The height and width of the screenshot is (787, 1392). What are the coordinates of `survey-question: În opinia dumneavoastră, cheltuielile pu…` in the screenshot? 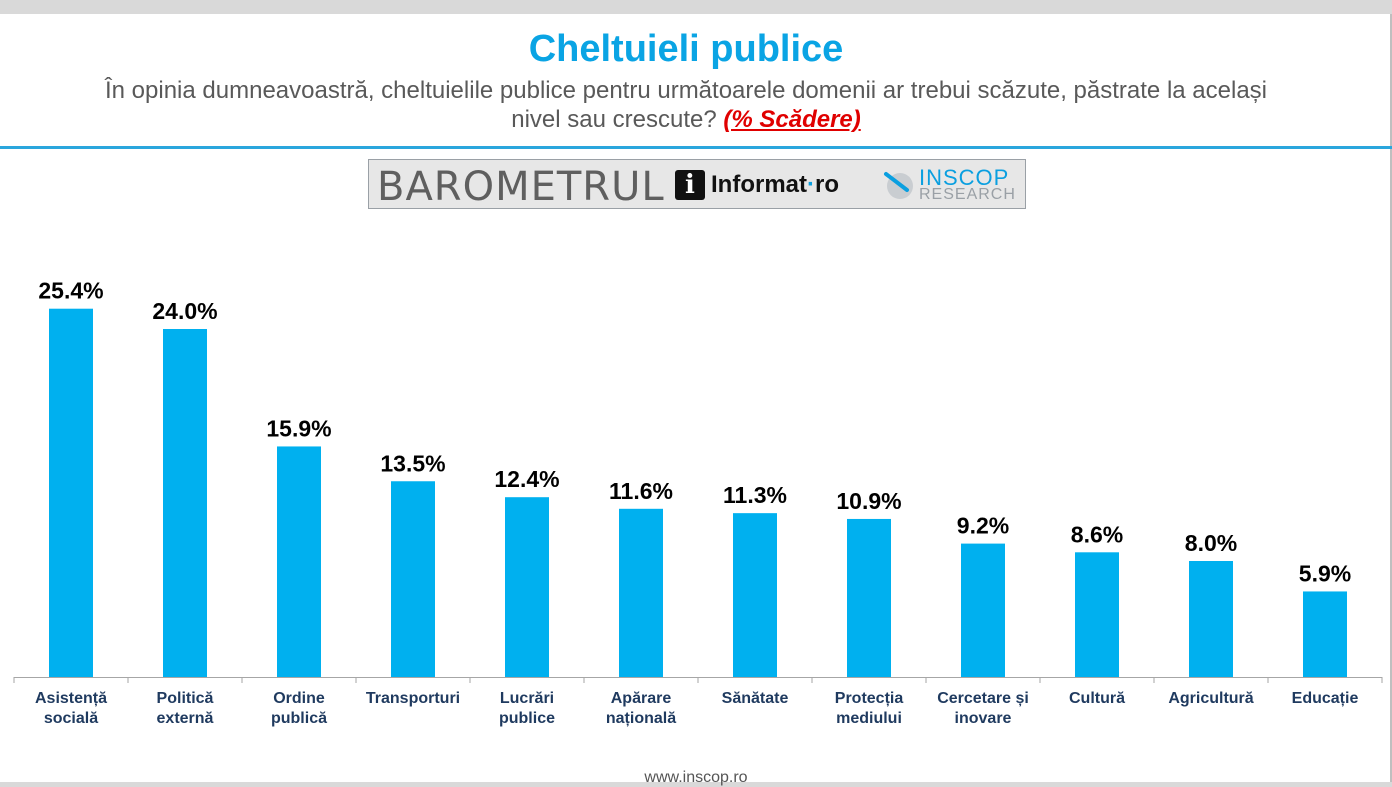 It's located at (686, 105).